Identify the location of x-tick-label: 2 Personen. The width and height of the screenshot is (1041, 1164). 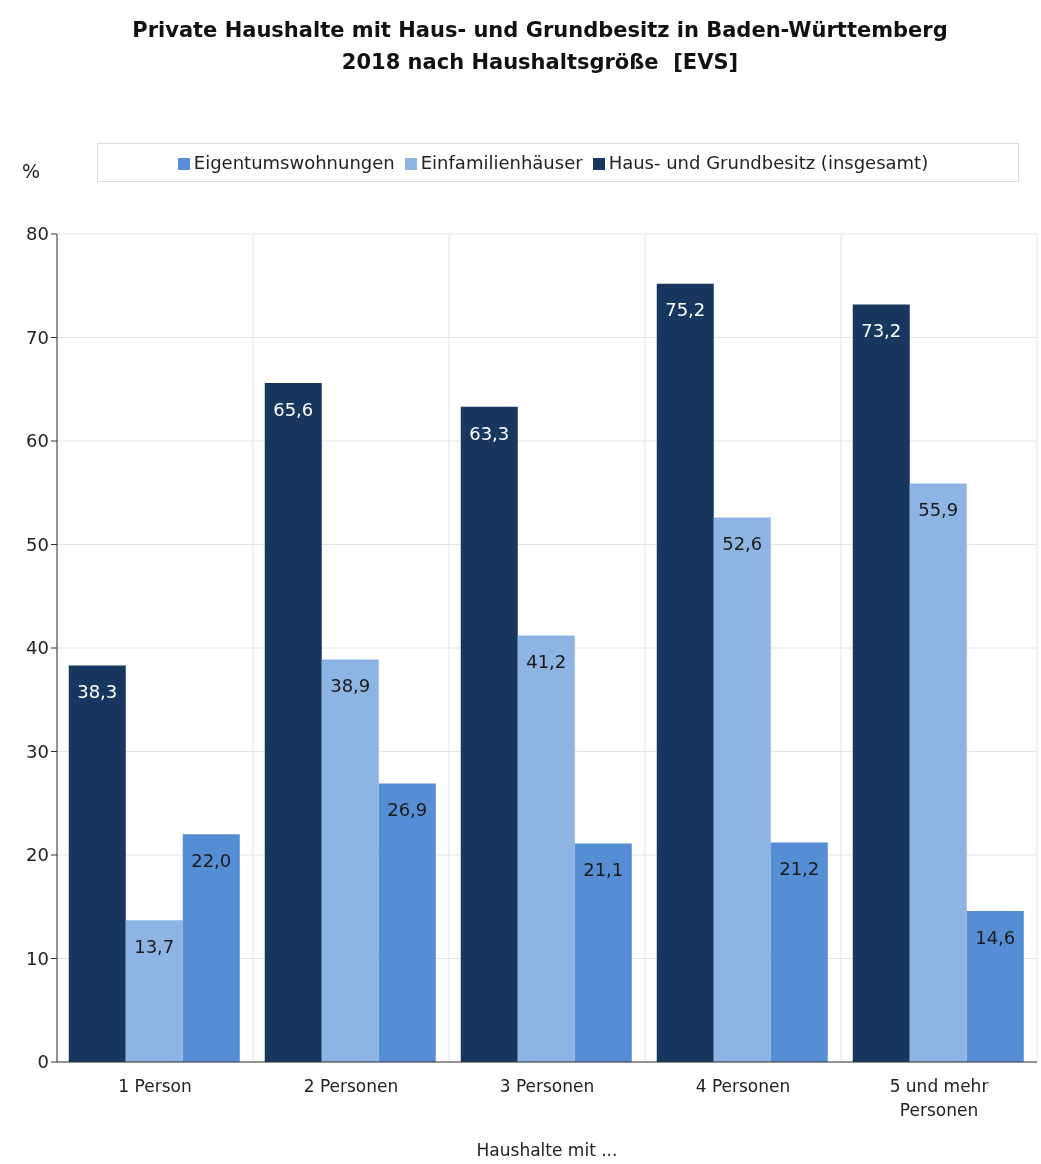
(351, 1086).